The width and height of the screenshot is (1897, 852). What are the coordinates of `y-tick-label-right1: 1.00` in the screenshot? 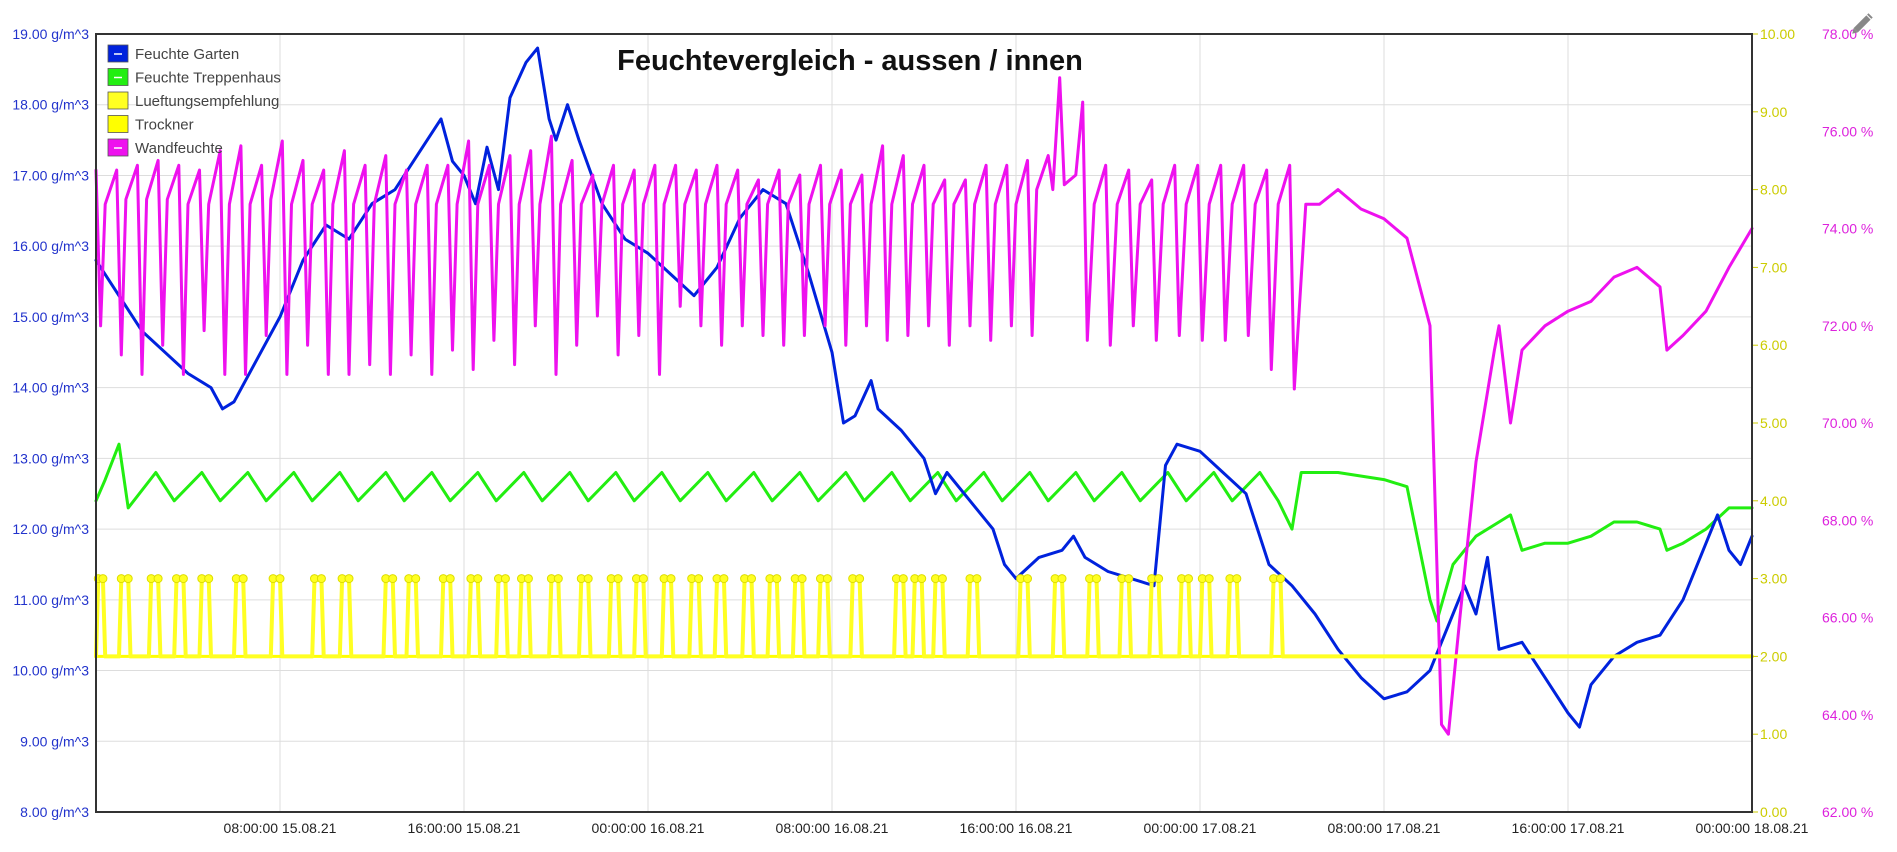 It's located at (1773, 734).